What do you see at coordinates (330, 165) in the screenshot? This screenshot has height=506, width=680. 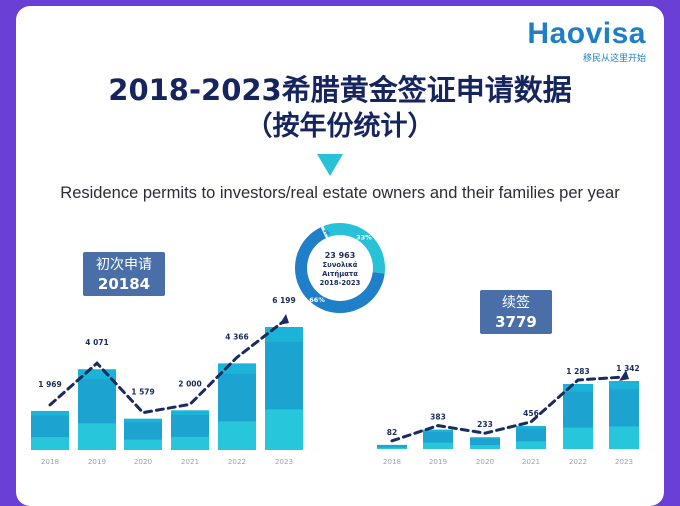 I see `down-arrow-icon` at bounding box center [330, 165].